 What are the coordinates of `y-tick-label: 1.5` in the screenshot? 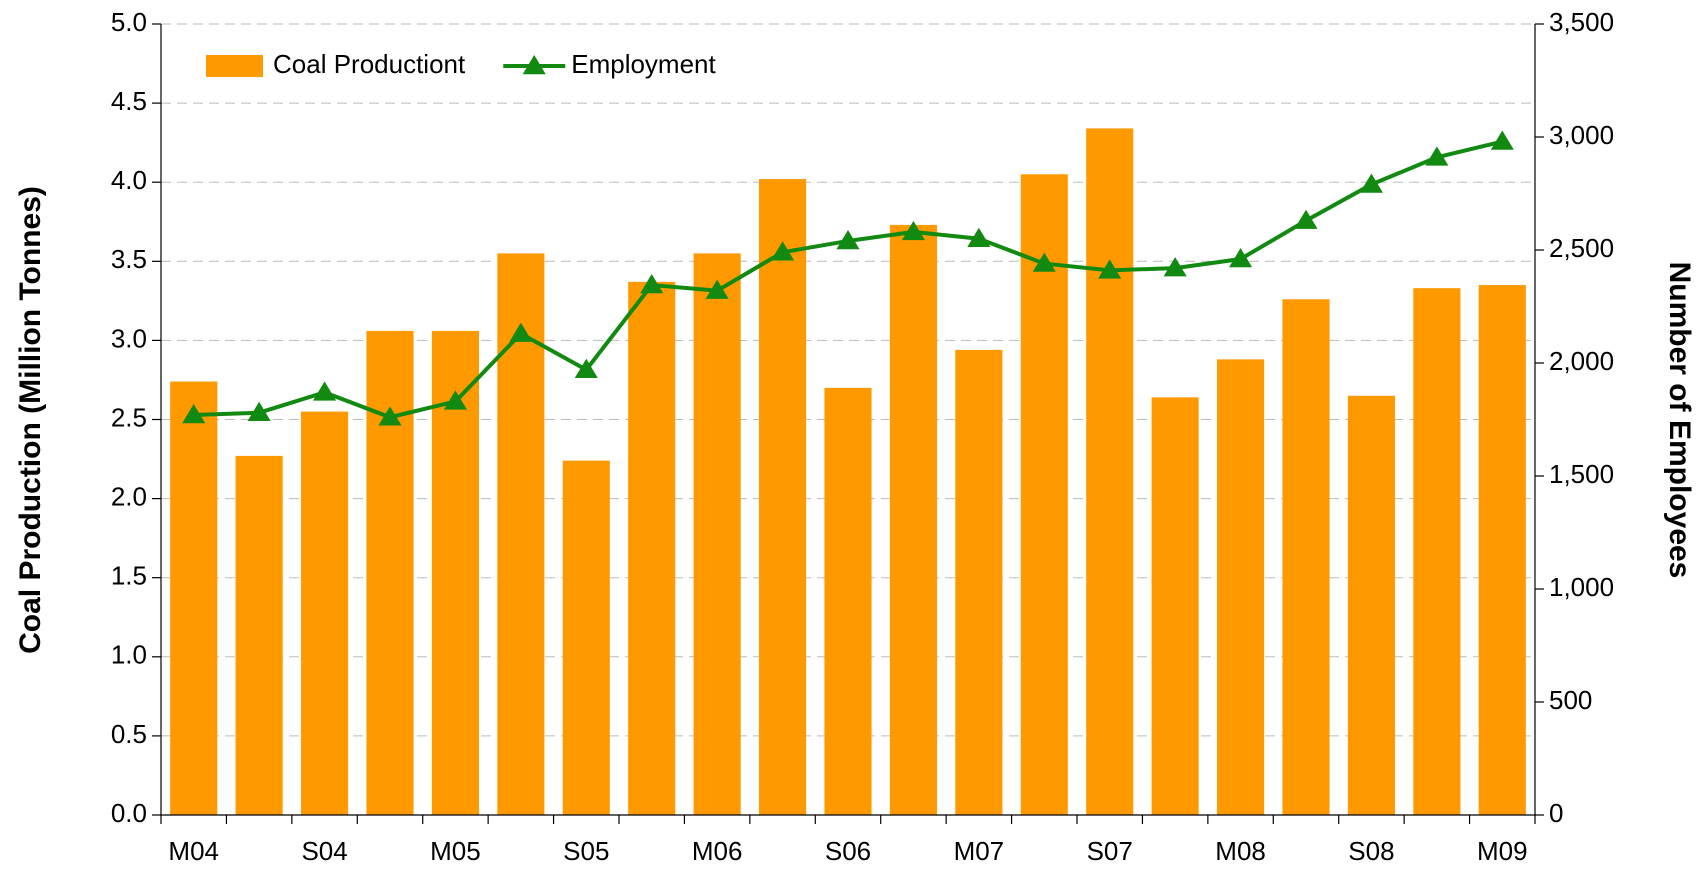 It's located at (129, 576).